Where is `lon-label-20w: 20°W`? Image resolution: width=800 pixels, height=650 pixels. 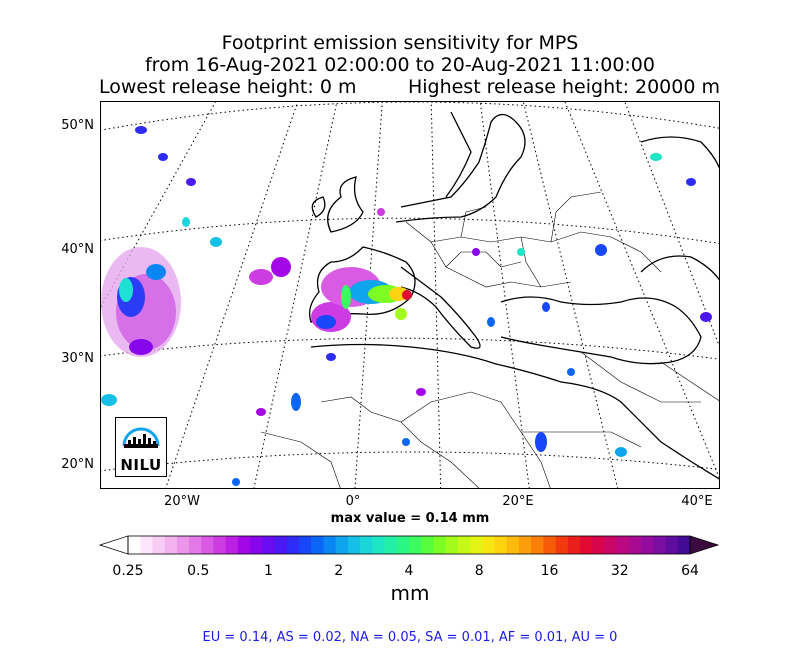 lon-label-20w: 20°W is located at coordinates (182, 501).